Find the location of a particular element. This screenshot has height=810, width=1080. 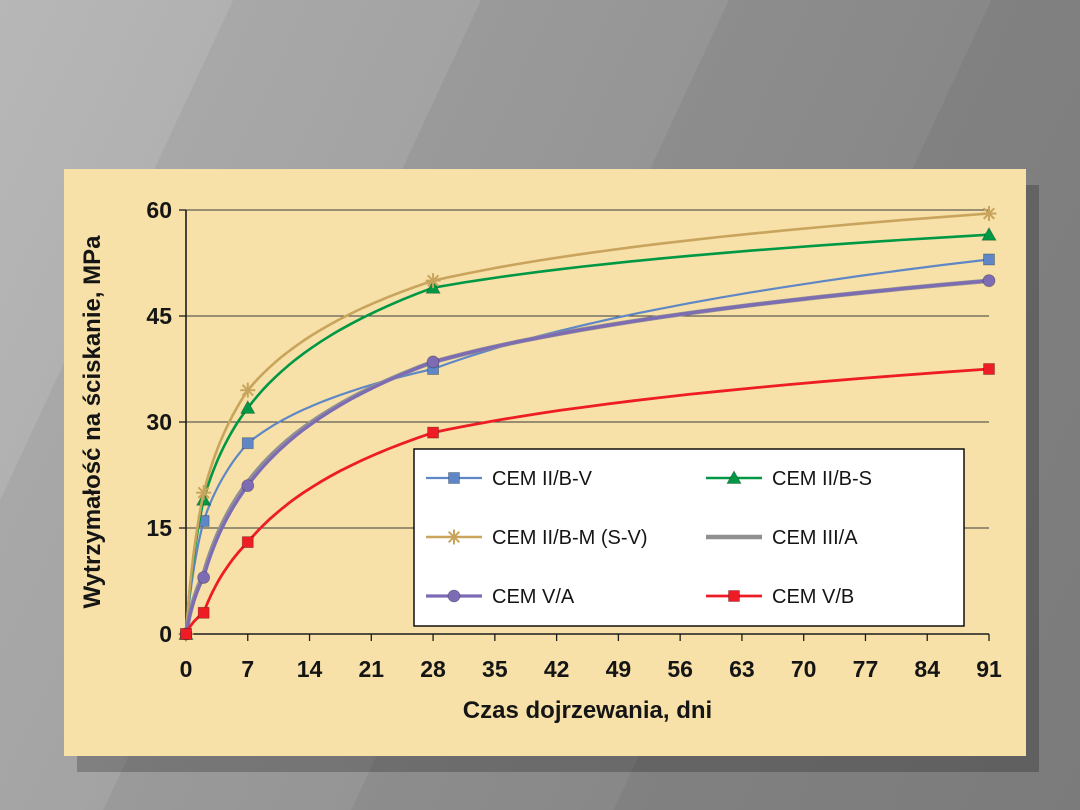

x-tick-label: 63 is located at coordinates (742, 669).